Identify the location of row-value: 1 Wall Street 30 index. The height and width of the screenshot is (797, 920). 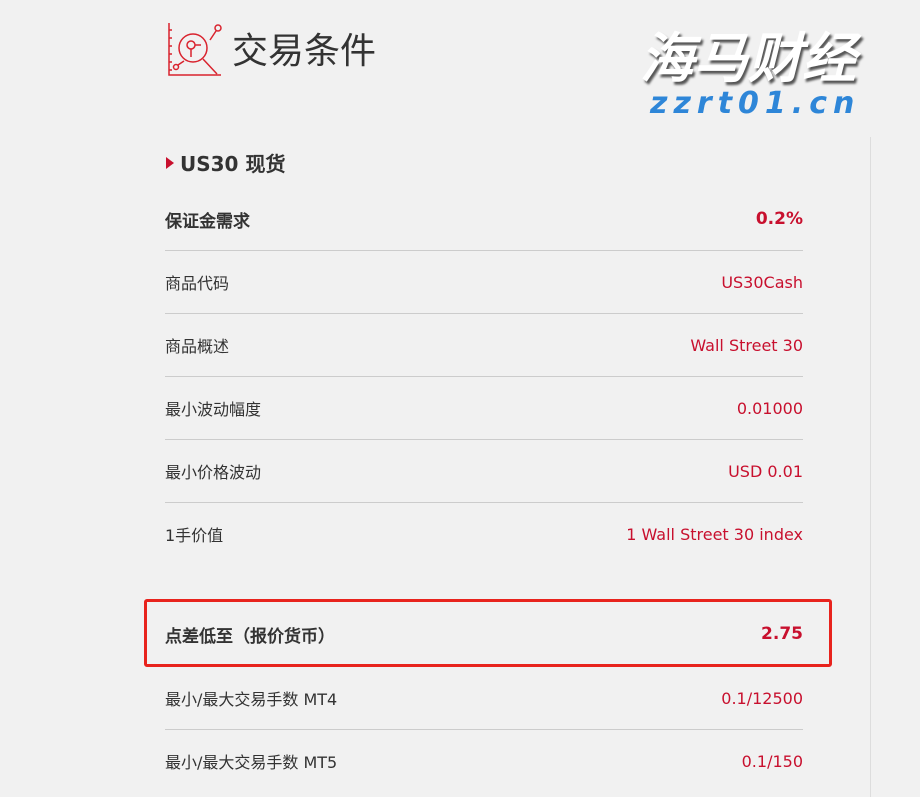
(714, 534).